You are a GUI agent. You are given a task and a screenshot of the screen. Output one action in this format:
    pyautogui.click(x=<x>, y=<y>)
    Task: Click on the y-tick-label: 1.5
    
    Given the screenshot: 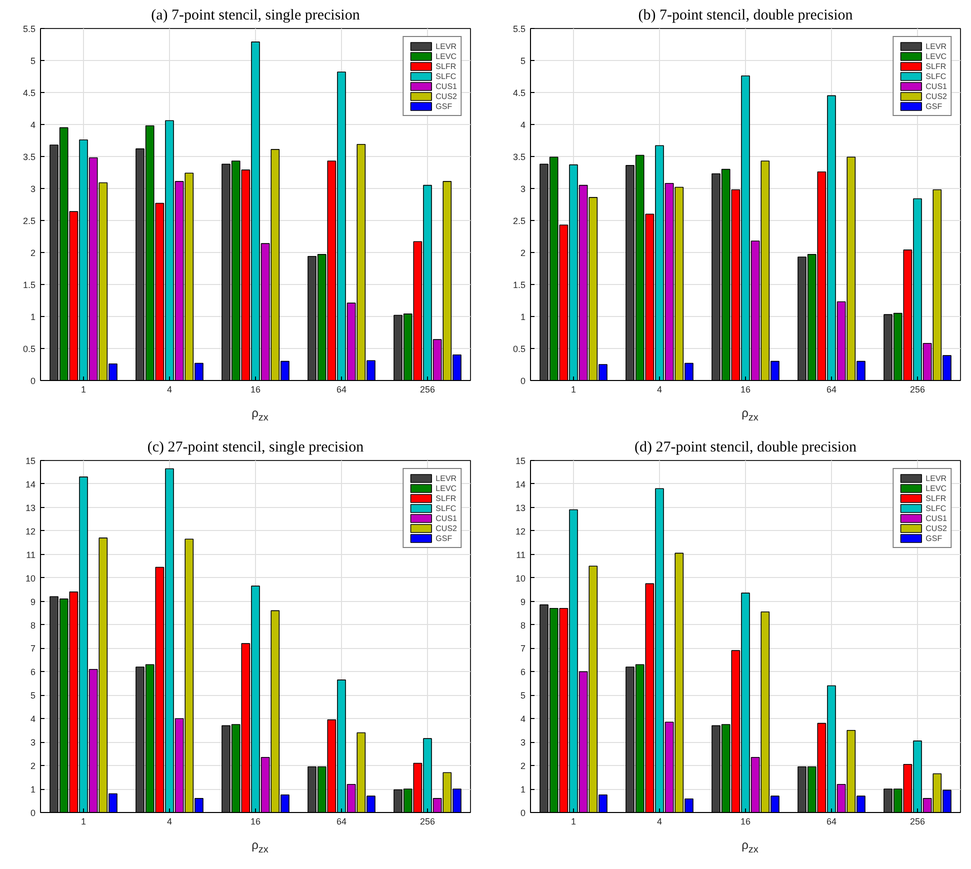 What is the action you would take?
    pyautogui.click(x=29, y=285)
    